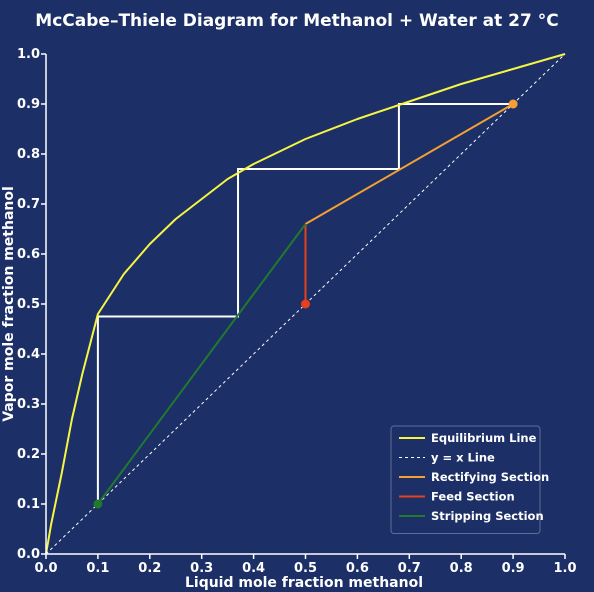 This screenshot has width=594, height=592. I want to click on y-axis-label: Vapor mole fraction methanol, so click(9, 304).